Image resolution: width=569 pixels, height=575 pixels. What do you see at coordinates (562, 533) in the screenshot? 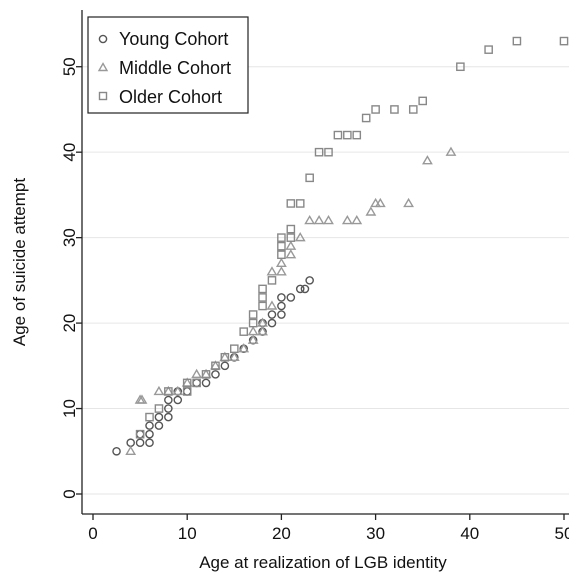
I see `x-tick-label: 50` at bounding box center [562, 533].